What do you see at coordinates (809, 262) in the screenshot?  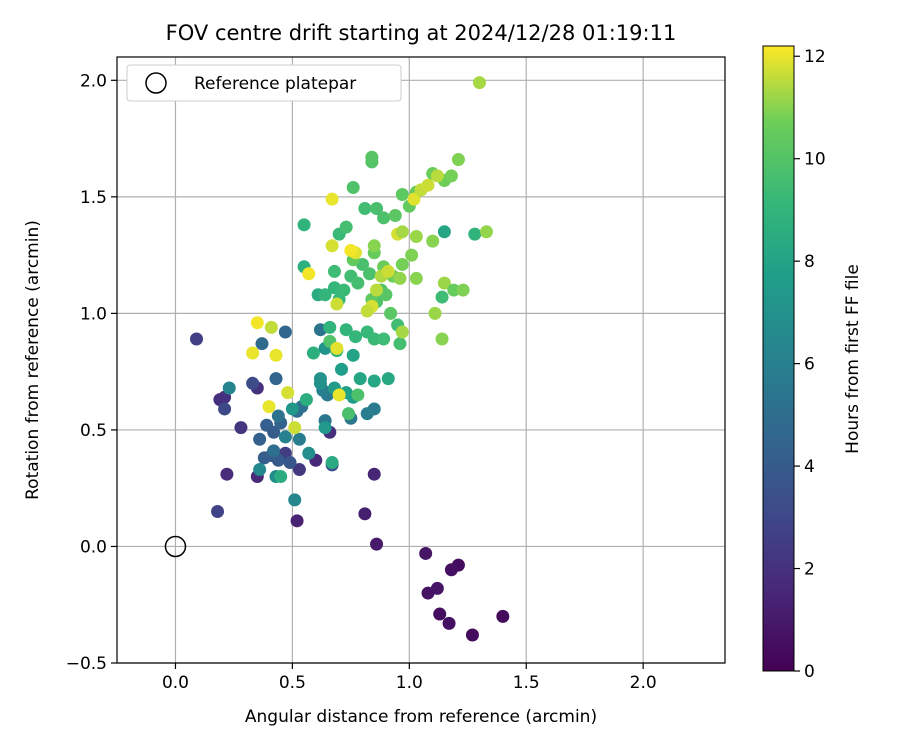 I see `colorbar-tick-label: 8` at bounding box center [809, 262].